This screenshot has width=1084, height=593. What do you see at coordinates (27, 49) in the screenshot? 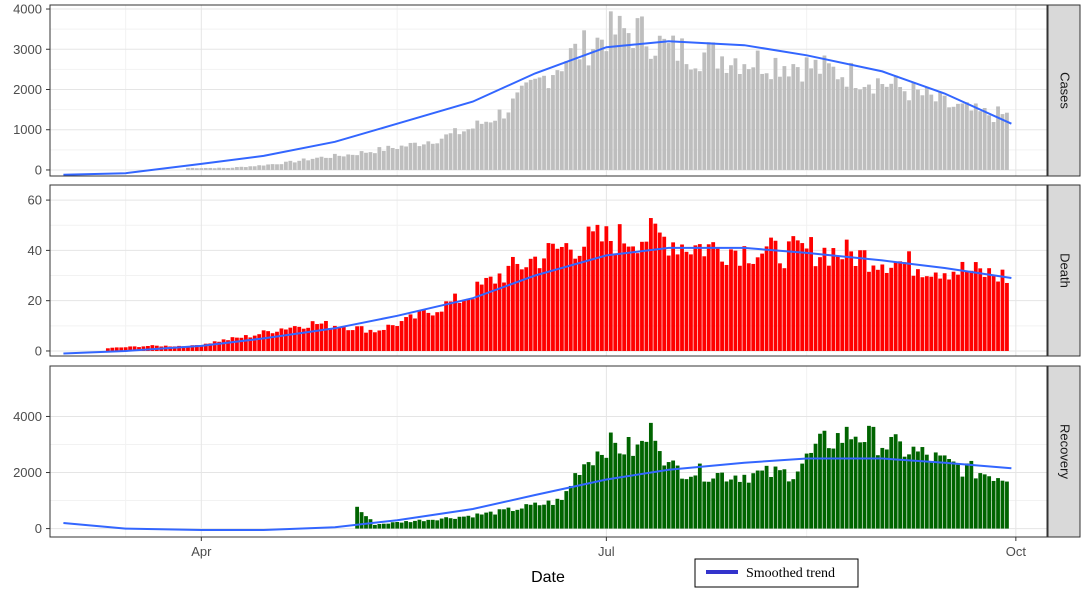
I see `y-tick-label: 3000` at bounding box center [27, 49].